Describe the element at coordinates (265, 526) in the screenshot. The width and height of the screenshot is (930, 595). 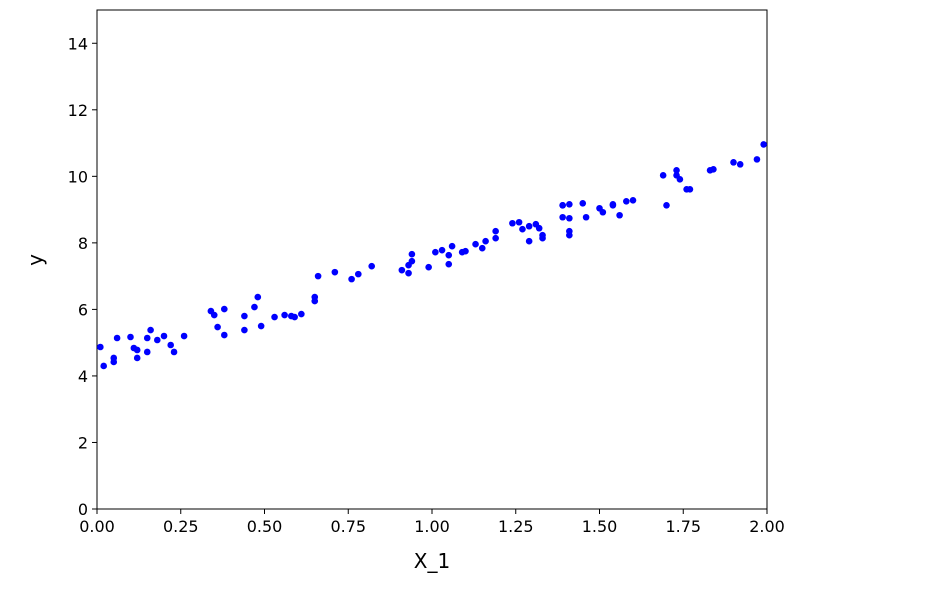
I see `x-tick-label: 0.50` at that location.